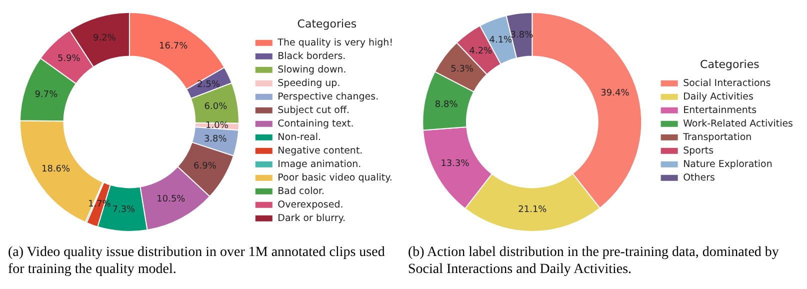  What do you see at coordinates (717, 137) in the screenshot?
I see `legend-label: Transportation` at bounding box center [717, 137].